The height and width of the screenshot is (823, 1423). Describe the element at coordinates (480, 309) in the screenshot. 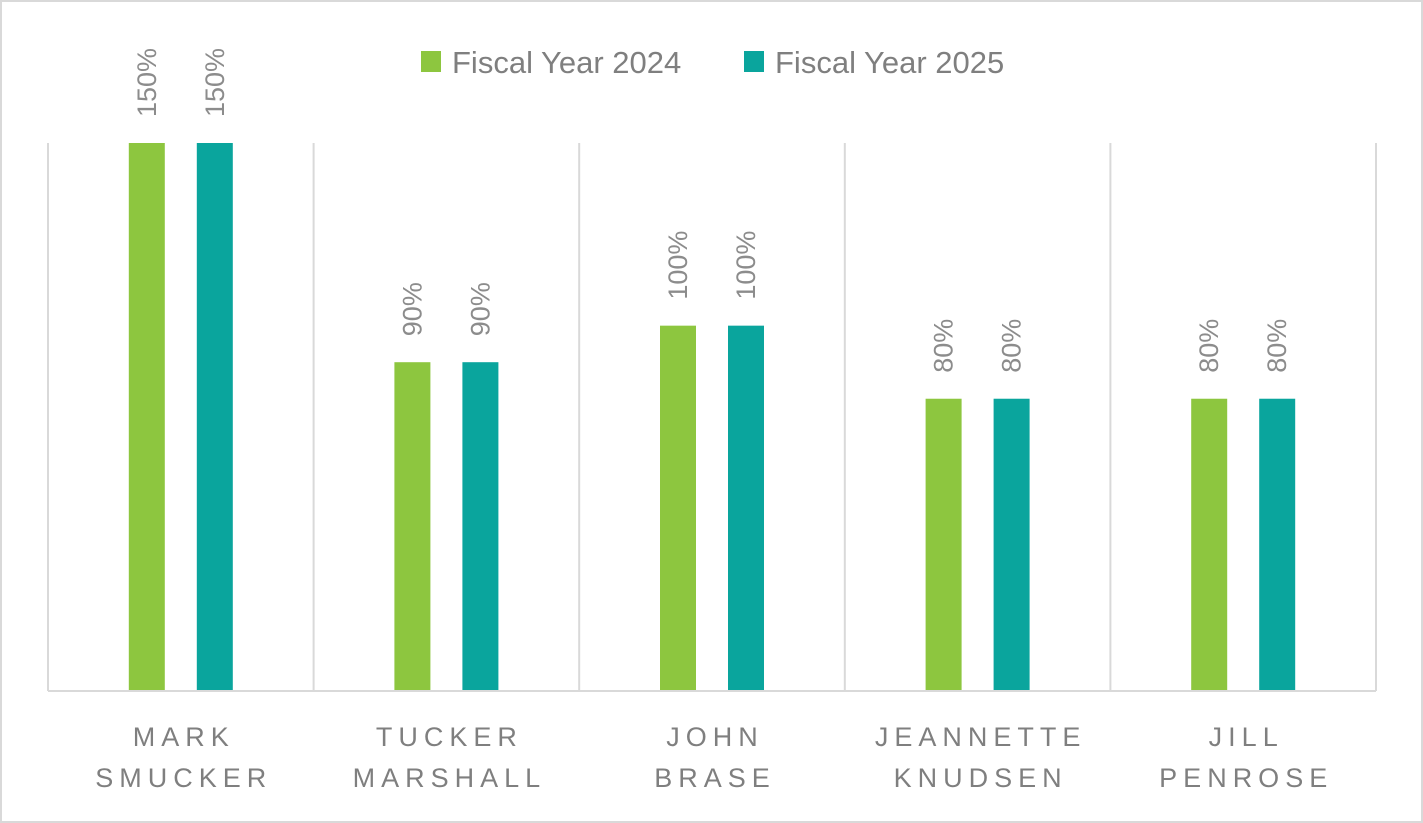

I see `data-label-2-series-2: 90%` at that location.